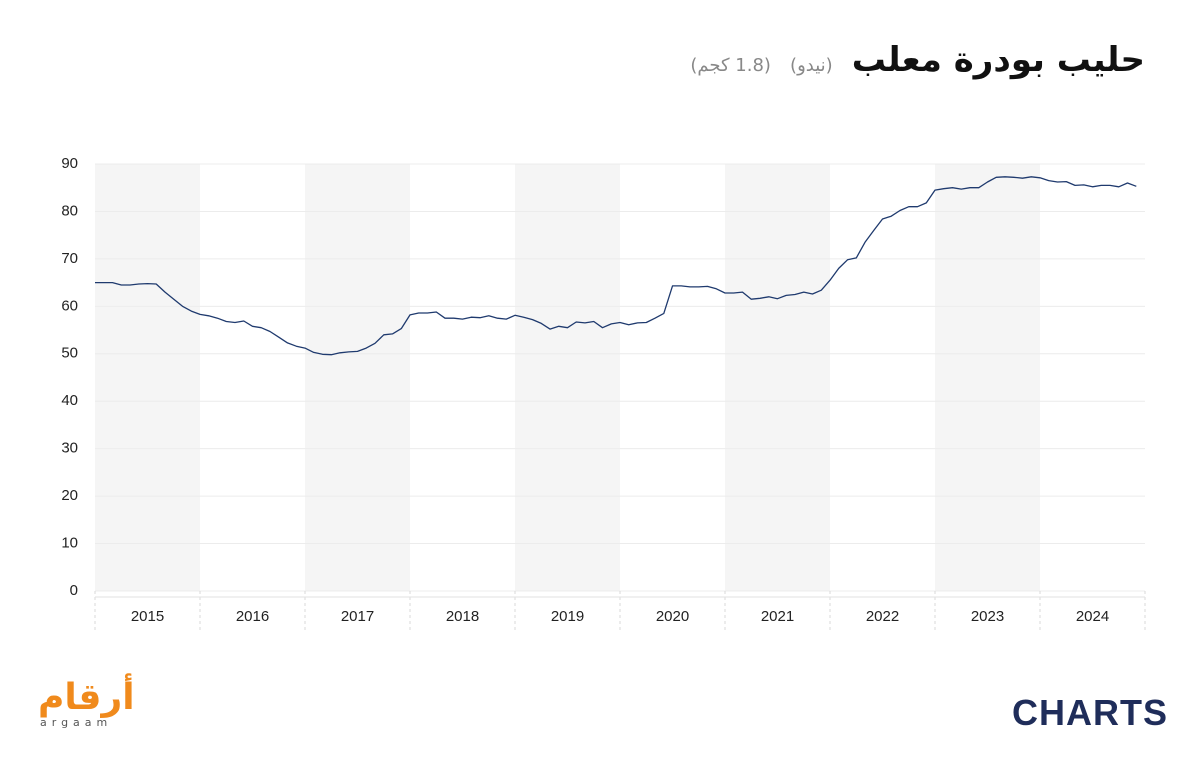  Describe the element at coordinates (69, 448) in the screenshot. I see `y-tick-label: 30` at that location.